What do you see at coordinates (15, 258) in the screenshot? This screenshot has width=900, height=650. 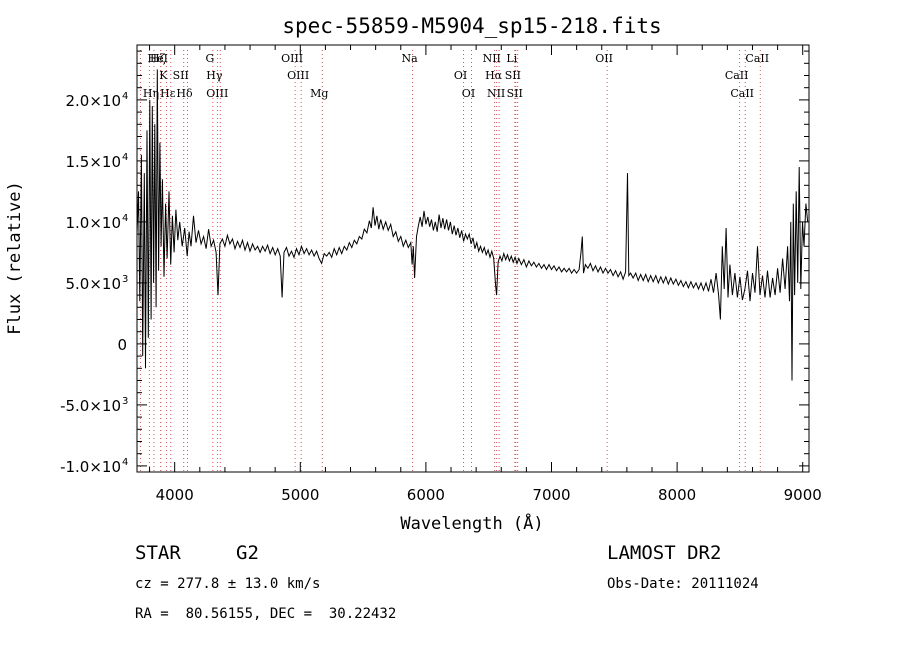 I see `y-axis-label: Flux (relative)` at bounding box center [15, 258].